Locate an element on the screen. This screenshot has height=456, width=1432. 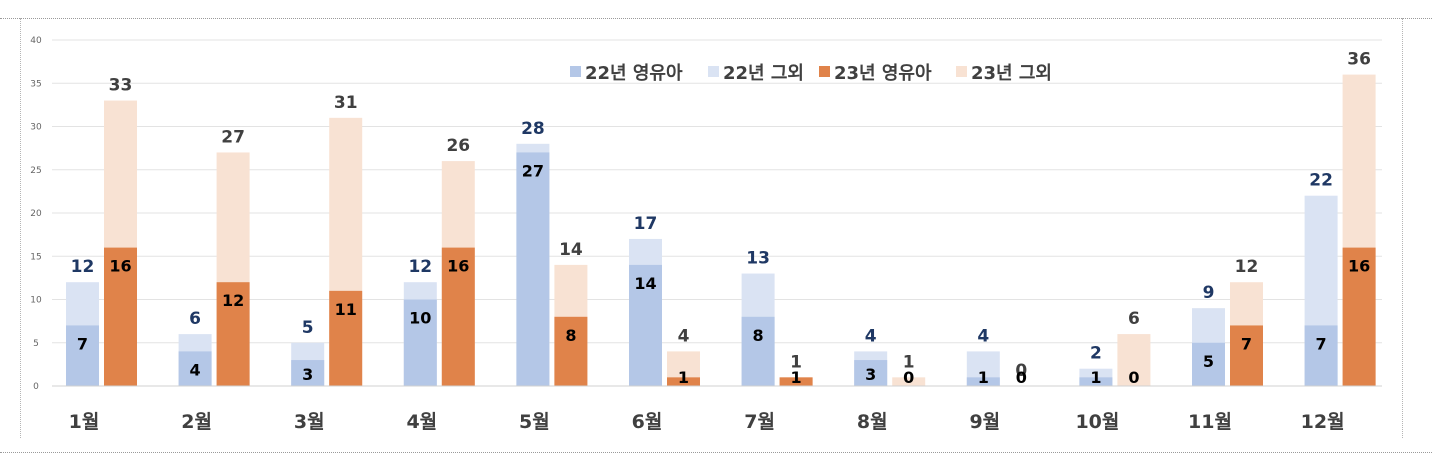
y-tick-label: 25 is located at coordinates (35, 171).